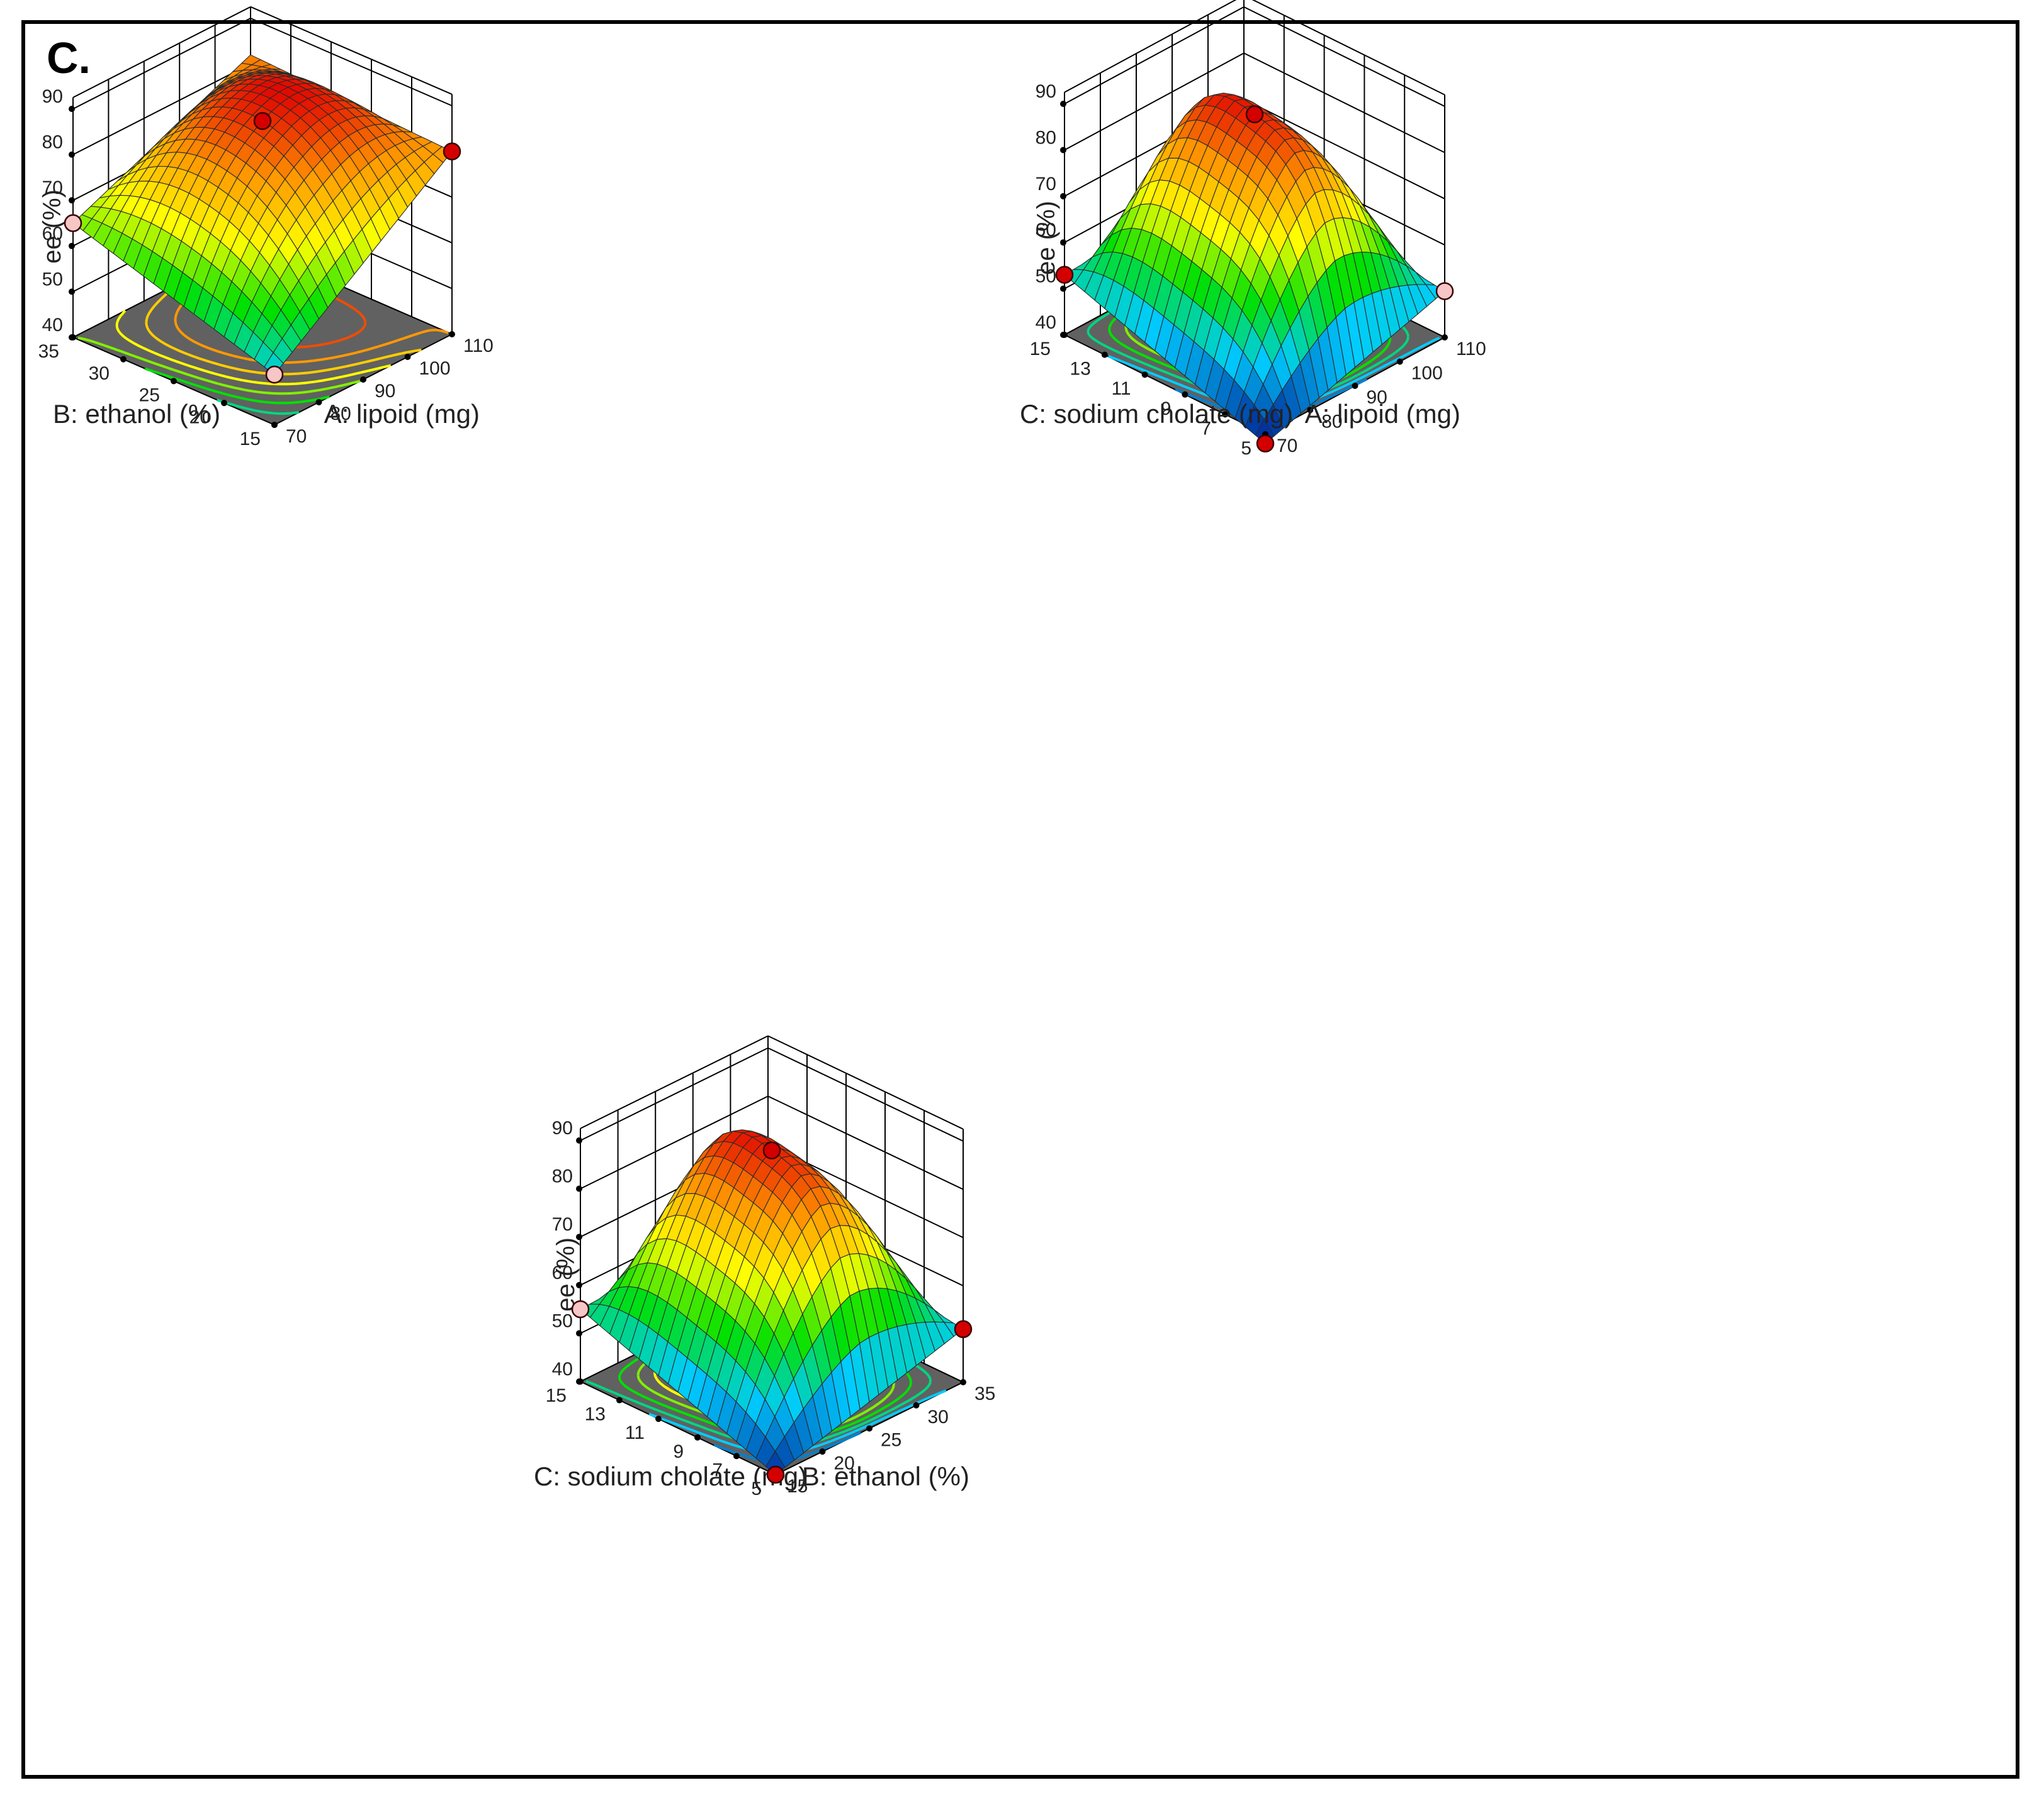 This screenshot has width=2044, height=1802. I want to click on right-axis-tick-label: 25, so click(891, 1440).